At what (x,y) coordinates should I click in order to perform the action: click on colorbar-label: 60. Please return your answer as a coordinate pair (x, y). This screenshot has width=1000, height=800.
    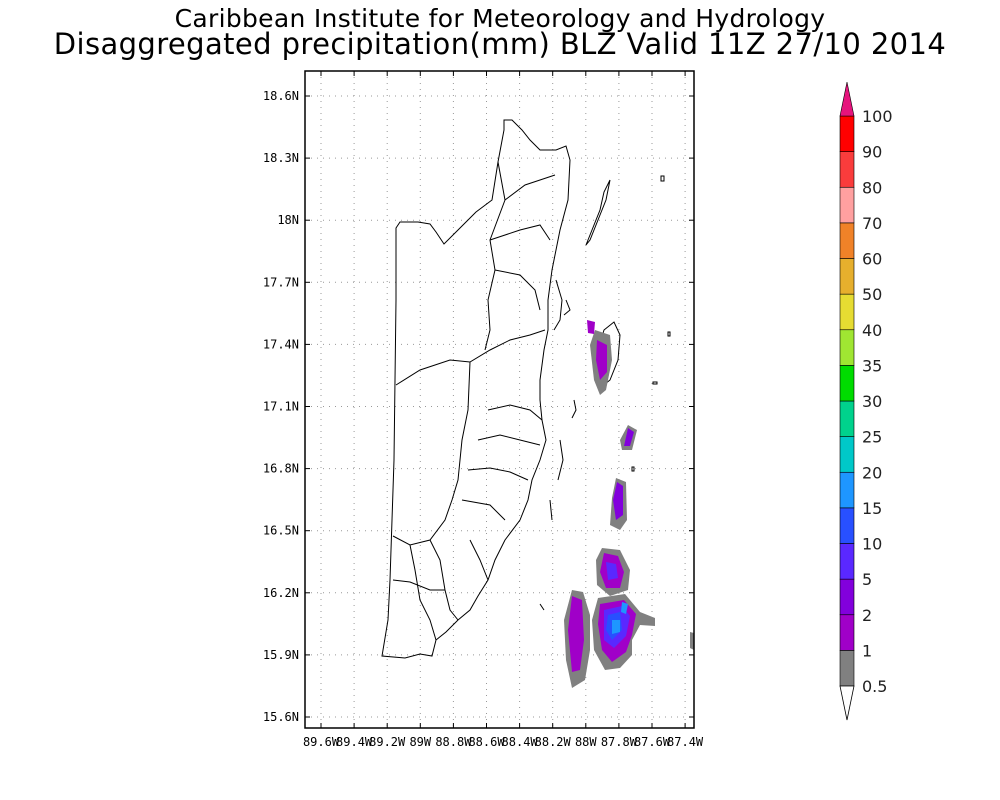
    Looking at the image, I should click on (872, 259).